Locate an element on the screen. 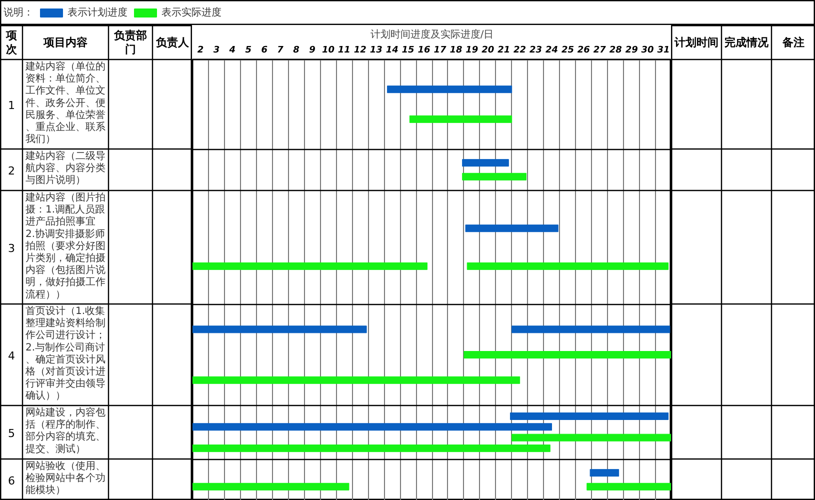 Image resolution: width=815 pixels, height=500 pixels. x-tick-label: 14 is located at coordinates (392, 51).